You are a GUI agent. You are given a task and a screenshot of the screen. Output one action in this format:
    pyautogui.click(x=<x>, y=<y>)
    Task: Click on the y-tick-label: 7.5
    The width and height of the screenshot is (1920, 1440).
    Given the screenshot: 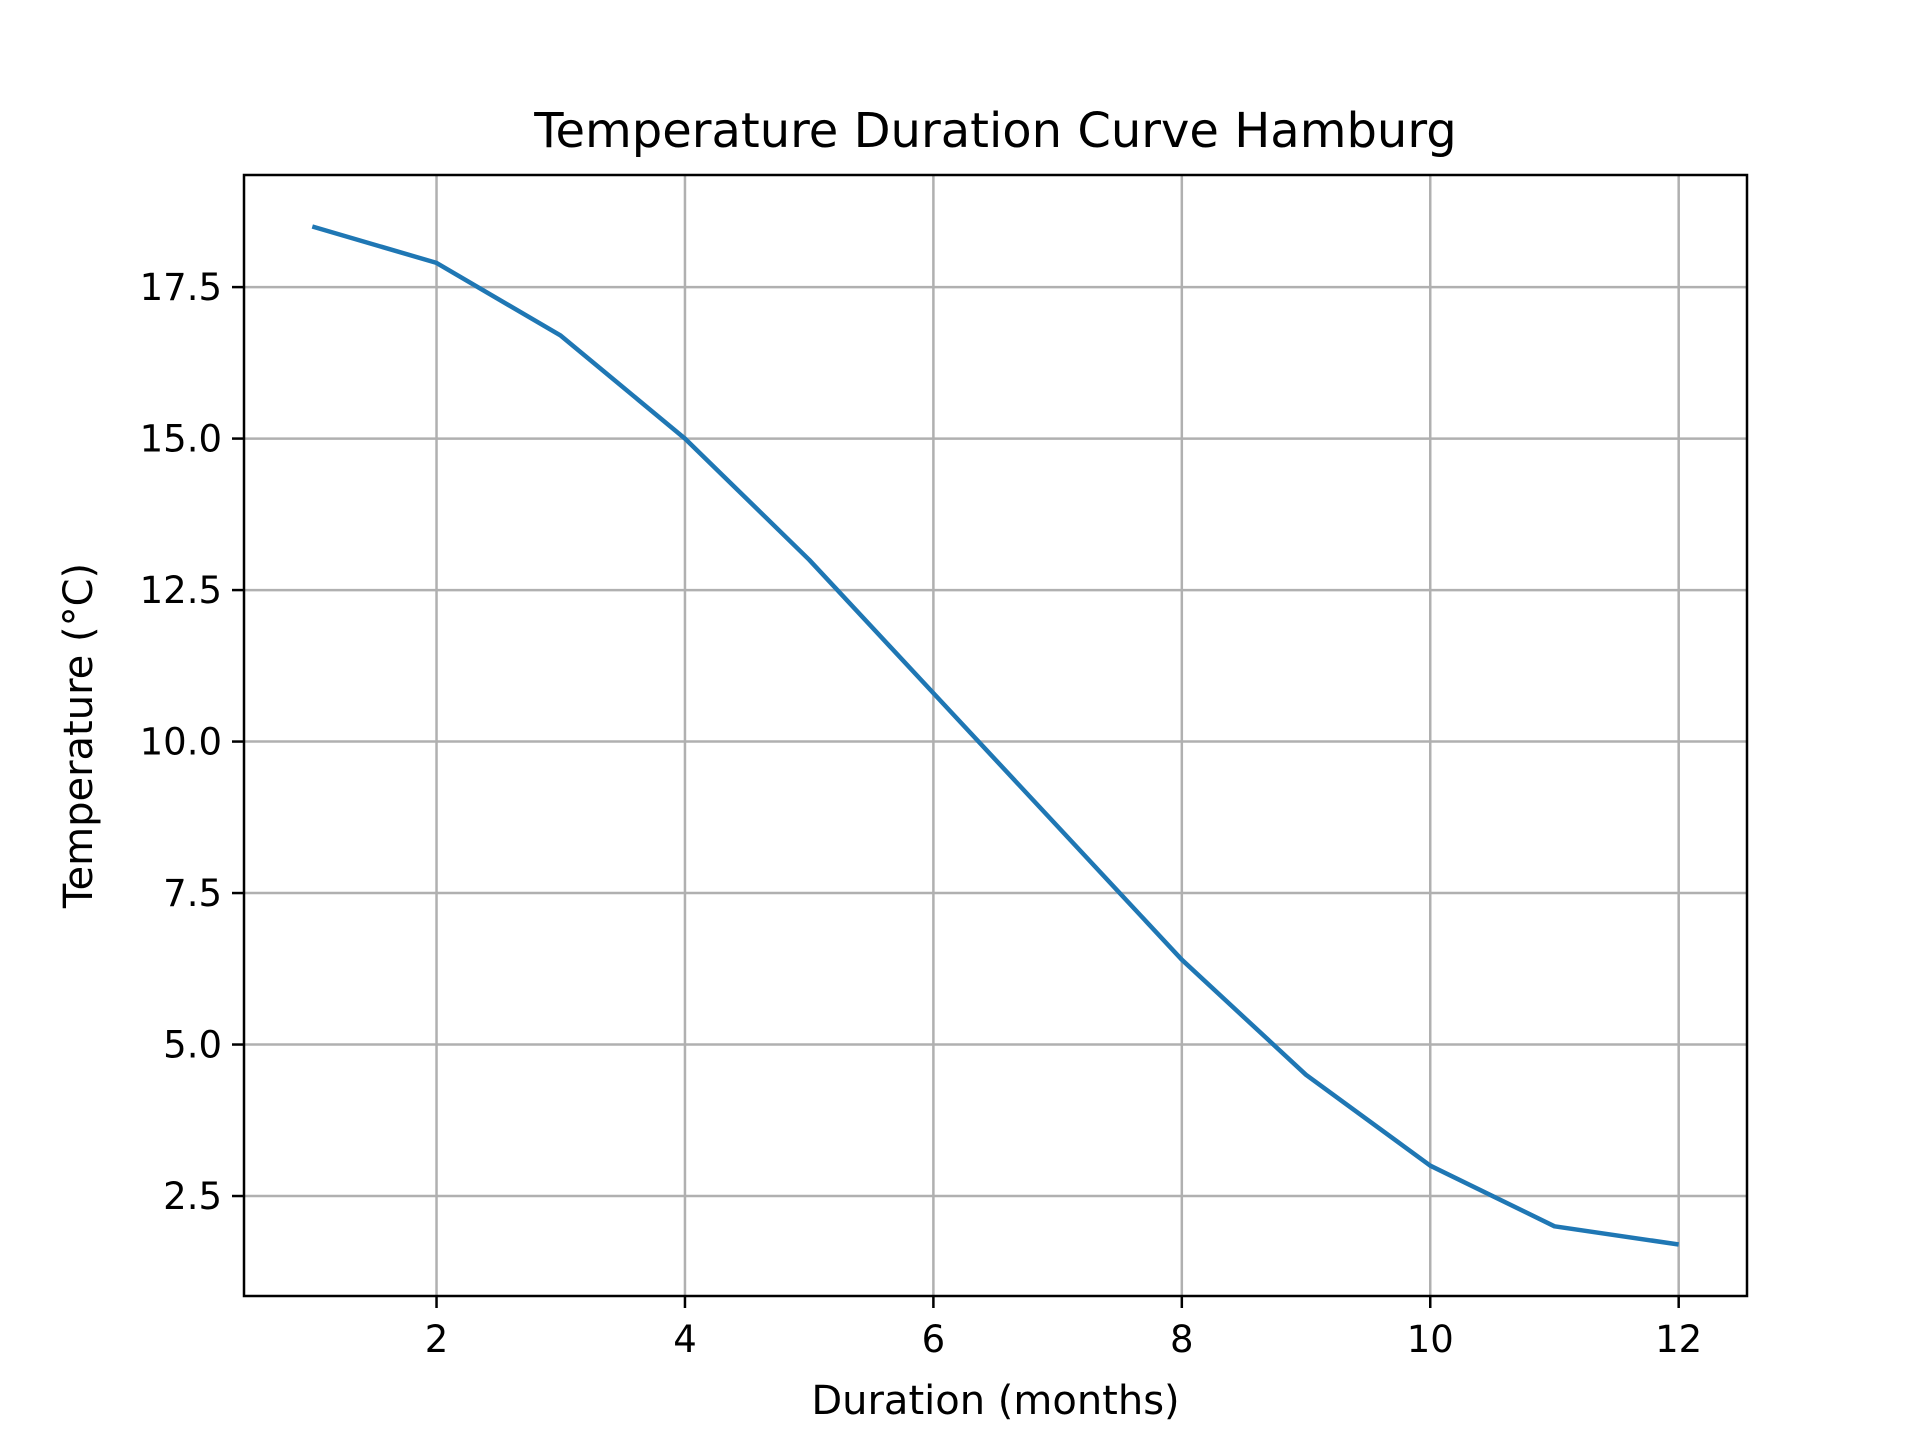 What is the action you would take?
    pyautogui.click(x=192, y=893)
    